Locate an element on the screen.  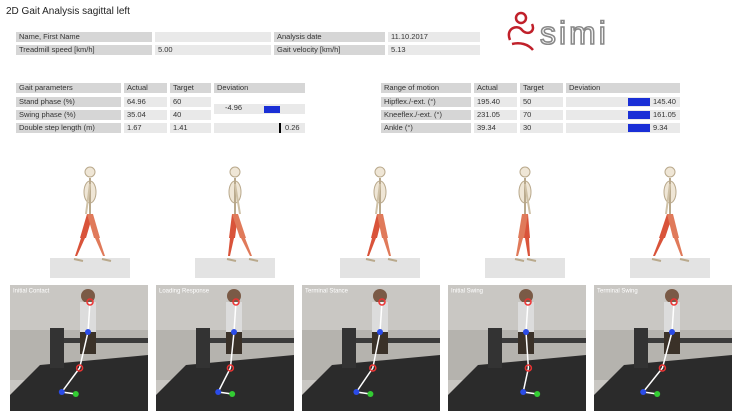
info-value: 5.13 is located at coordinates (434, 50).